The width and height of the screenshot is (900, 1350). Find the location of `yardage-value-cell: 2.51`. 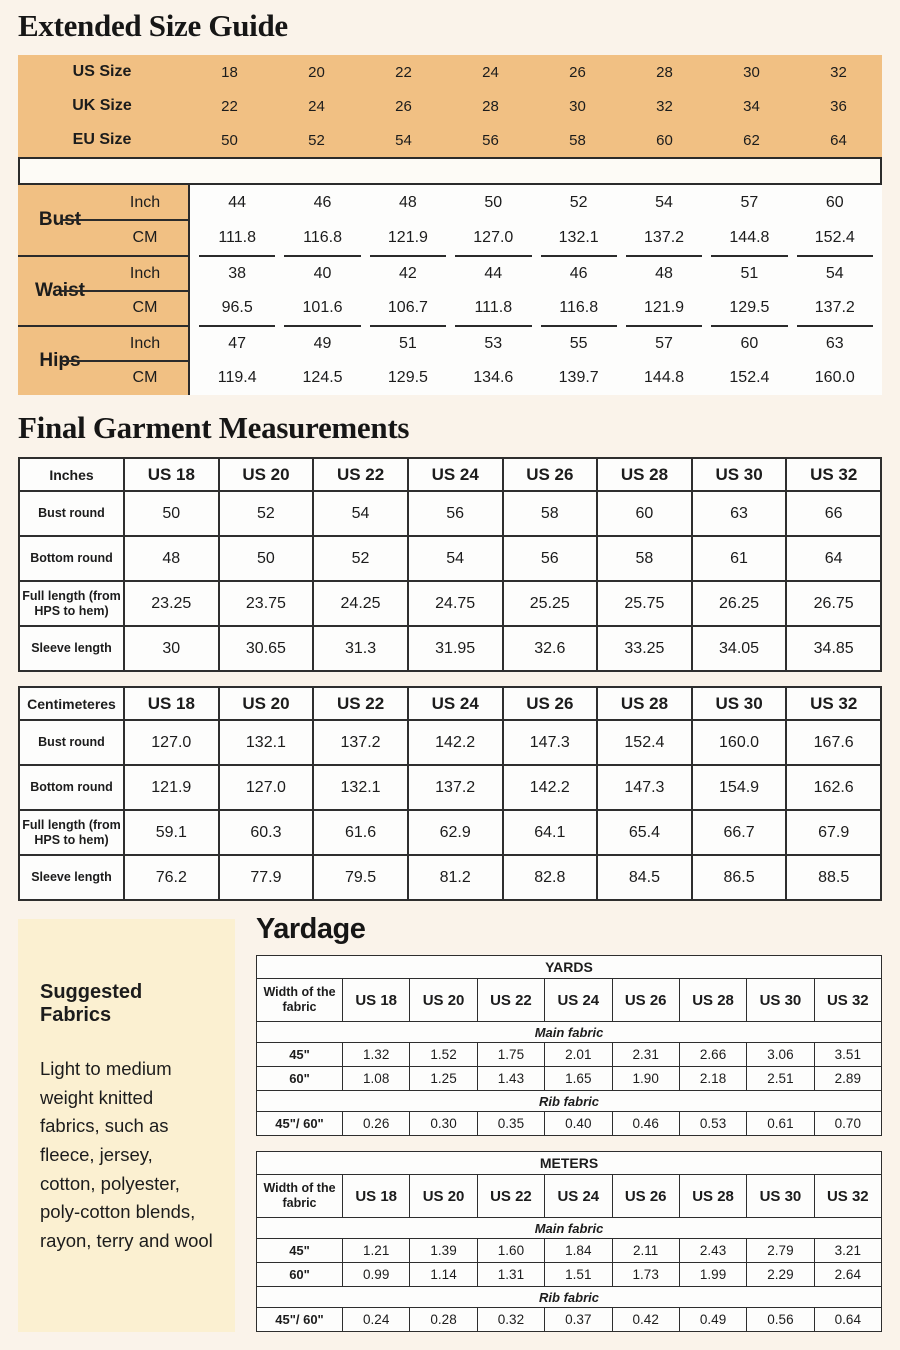

yardage-value-cell: 2.51 is located at coordinates (780, 1078).